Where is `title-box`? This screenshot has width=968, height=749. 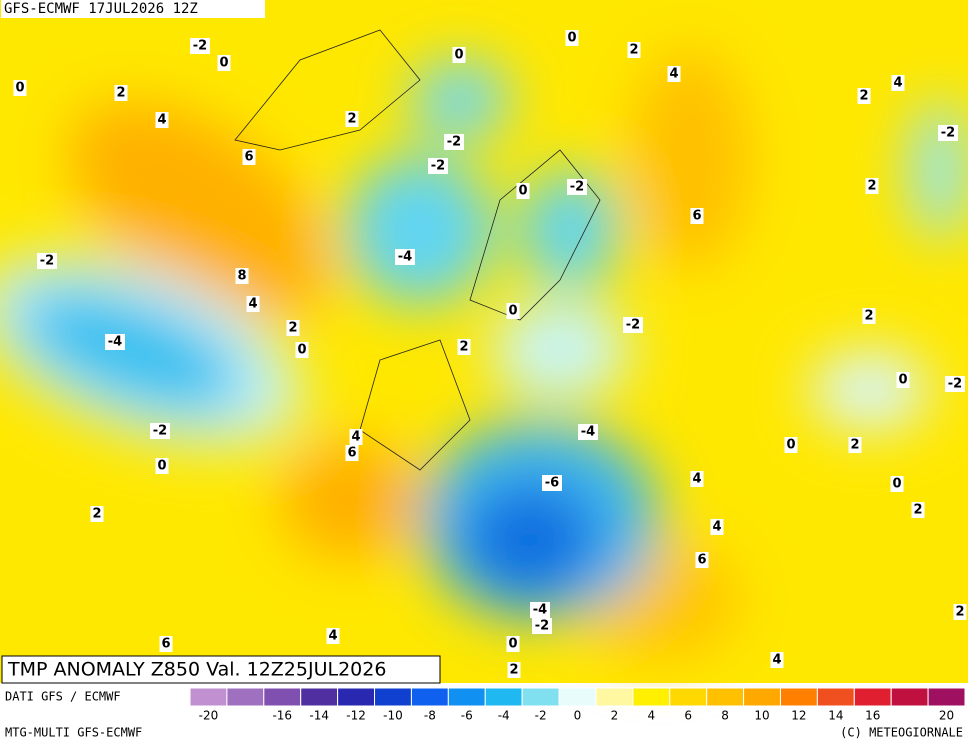
title-box is located at coordinates (133, 9).